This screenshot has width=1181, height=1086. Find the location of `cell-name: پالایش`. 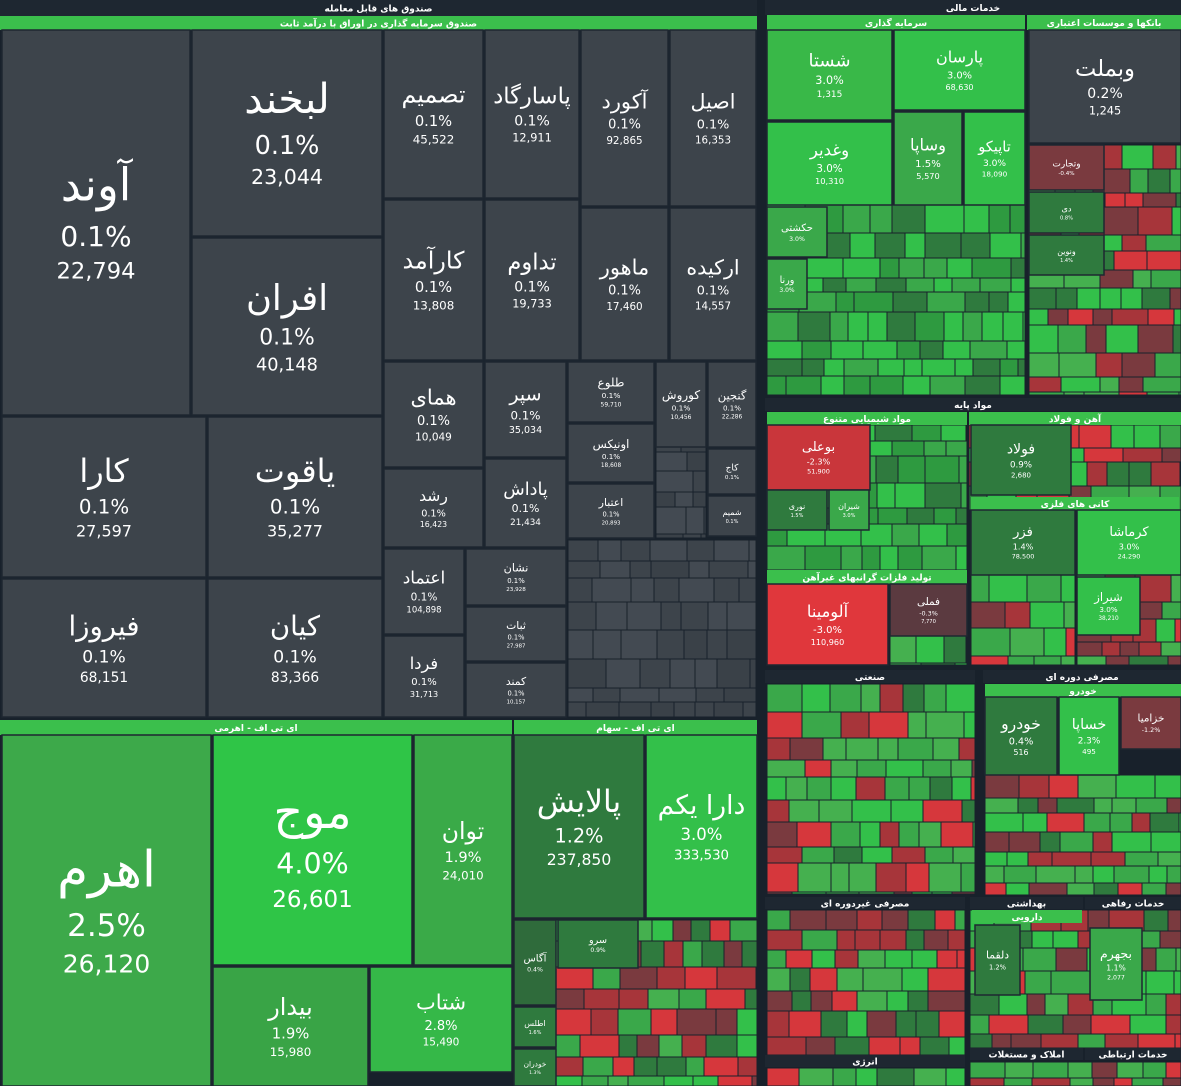

cell-name: پالایش is located at coordinates (579, 802).